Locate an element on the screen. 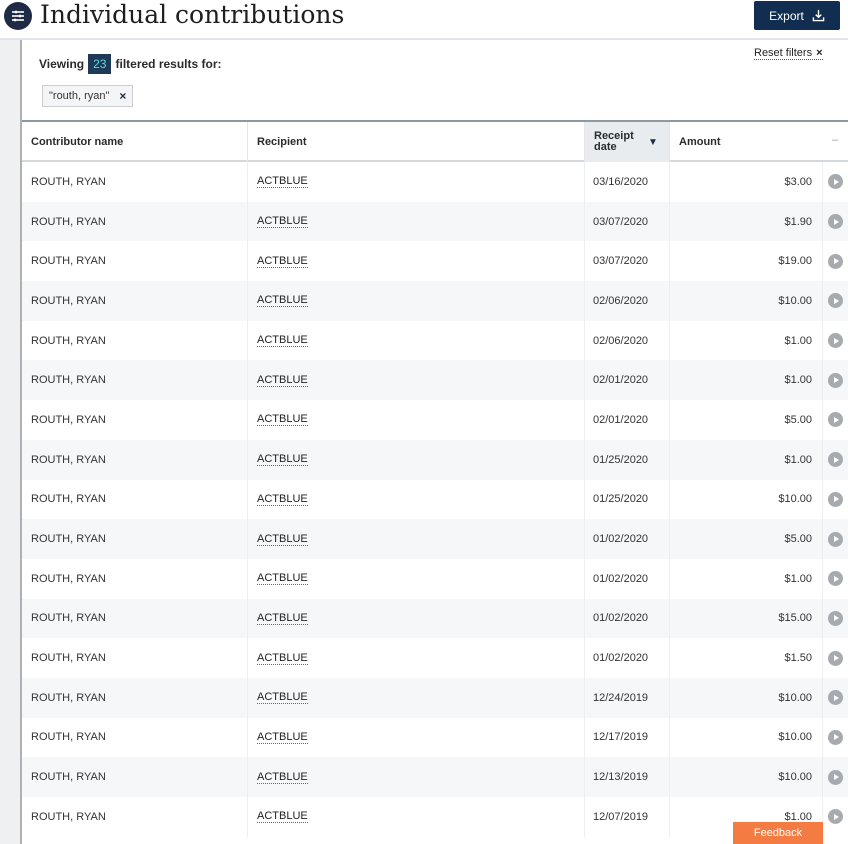 This screenshot has width=848, height=844. receipt-date: 01/25/2020 is located at coordinates (621, 459).